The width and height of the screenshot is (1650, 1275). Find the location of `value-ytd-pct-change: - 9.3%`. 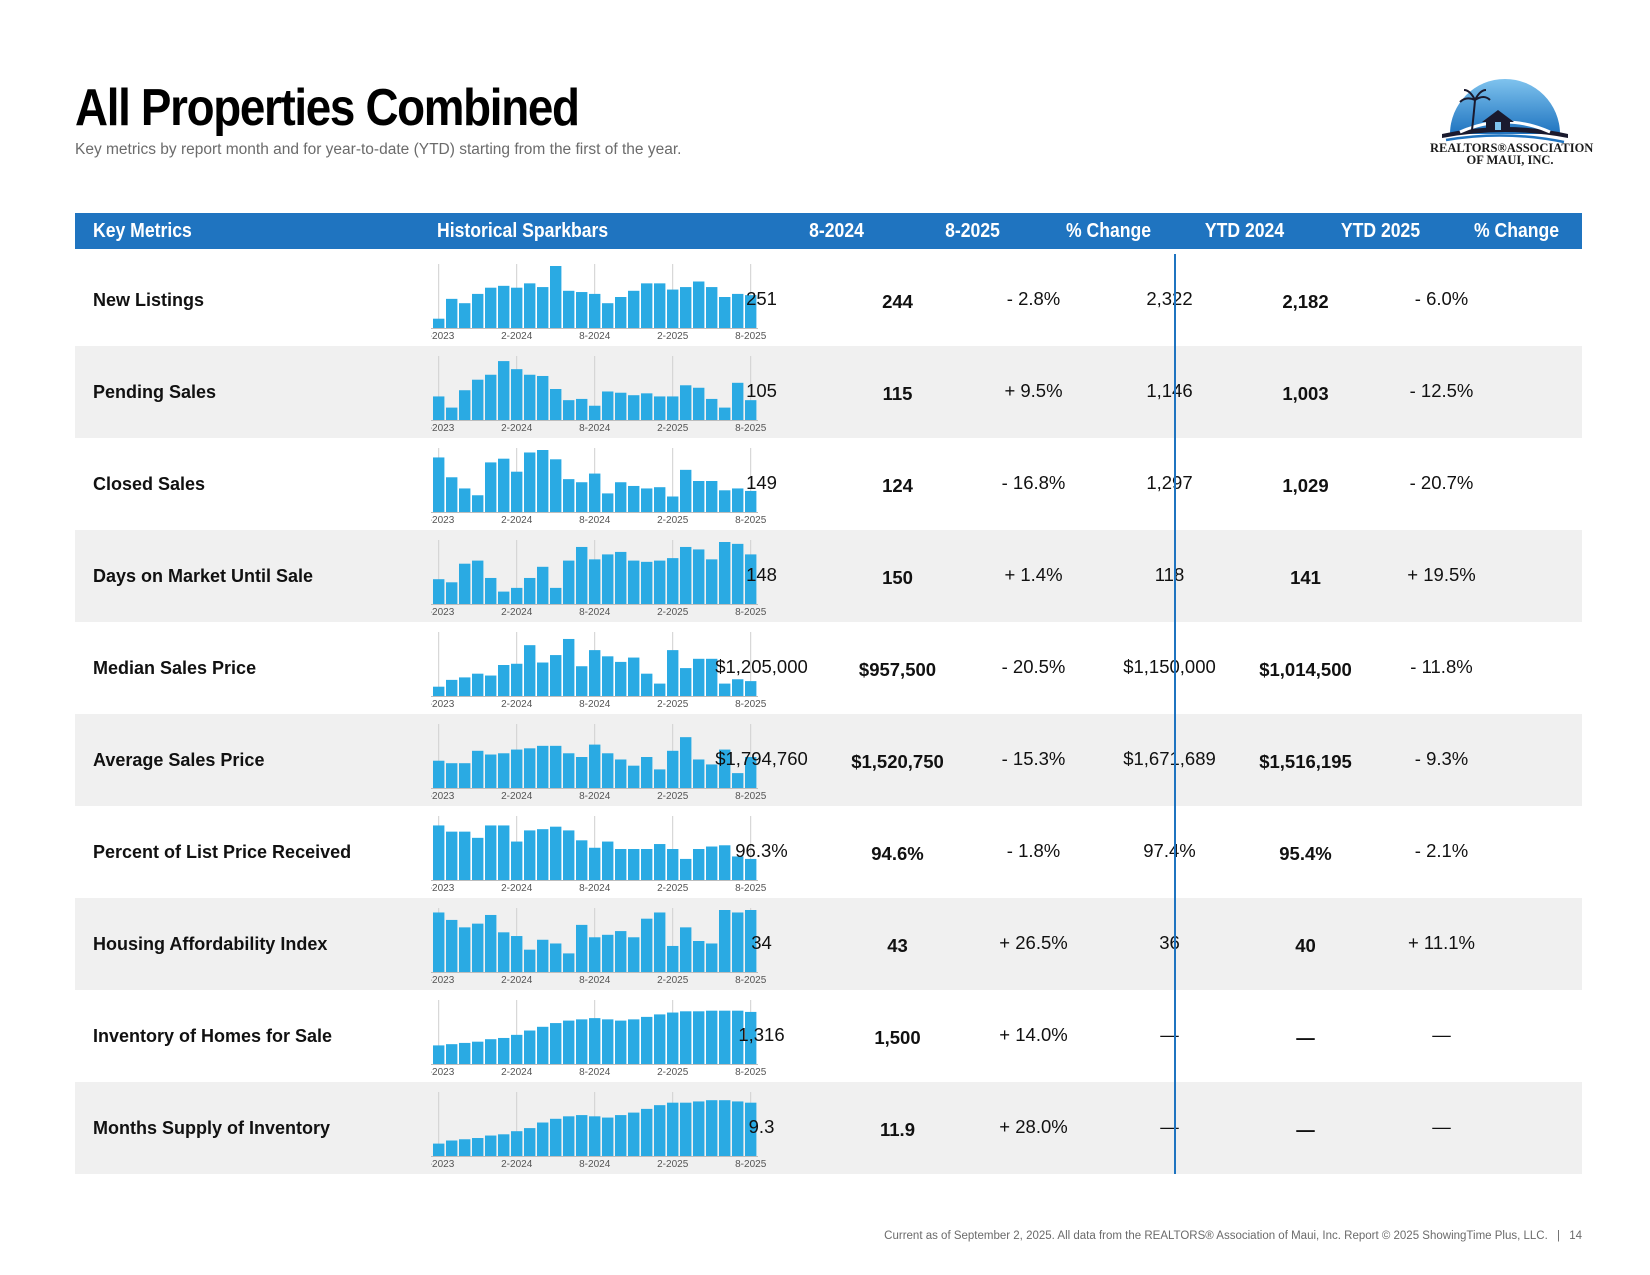

value-ytd-pct-change: - 9.3% is located at coordinates (1441, 758).